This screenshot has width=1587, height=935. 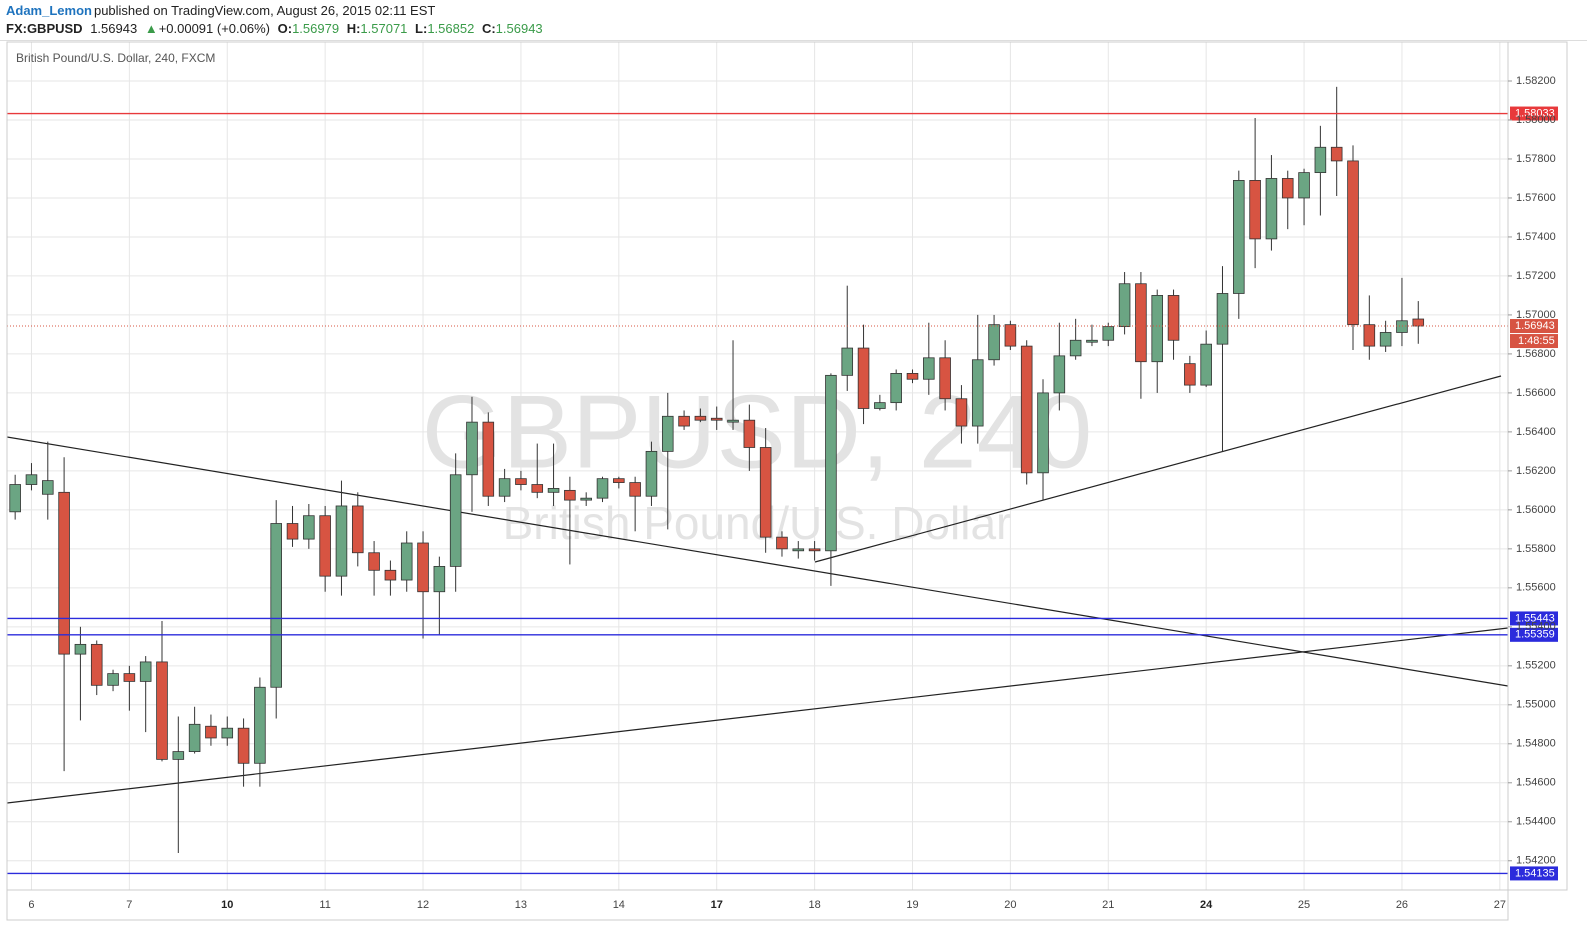 I want to click on y-tick-label: 1.57000, so click(x=1536, y=315).